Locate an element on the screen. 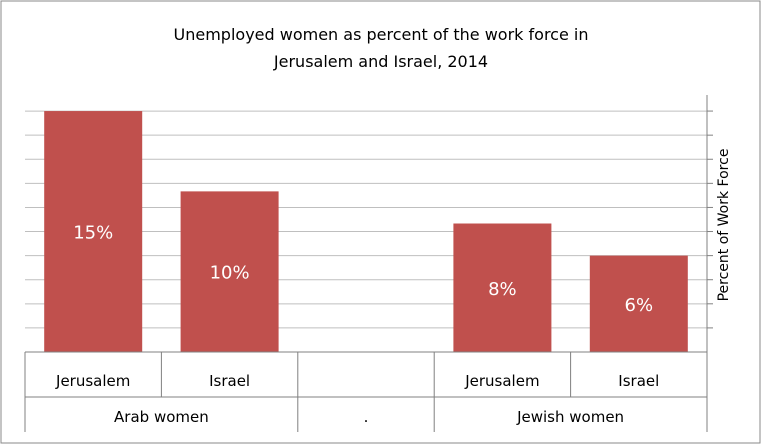 The height and width of the screenshot is (445, 762). bar-value-label: 8% is located at coordinates (502, 289).